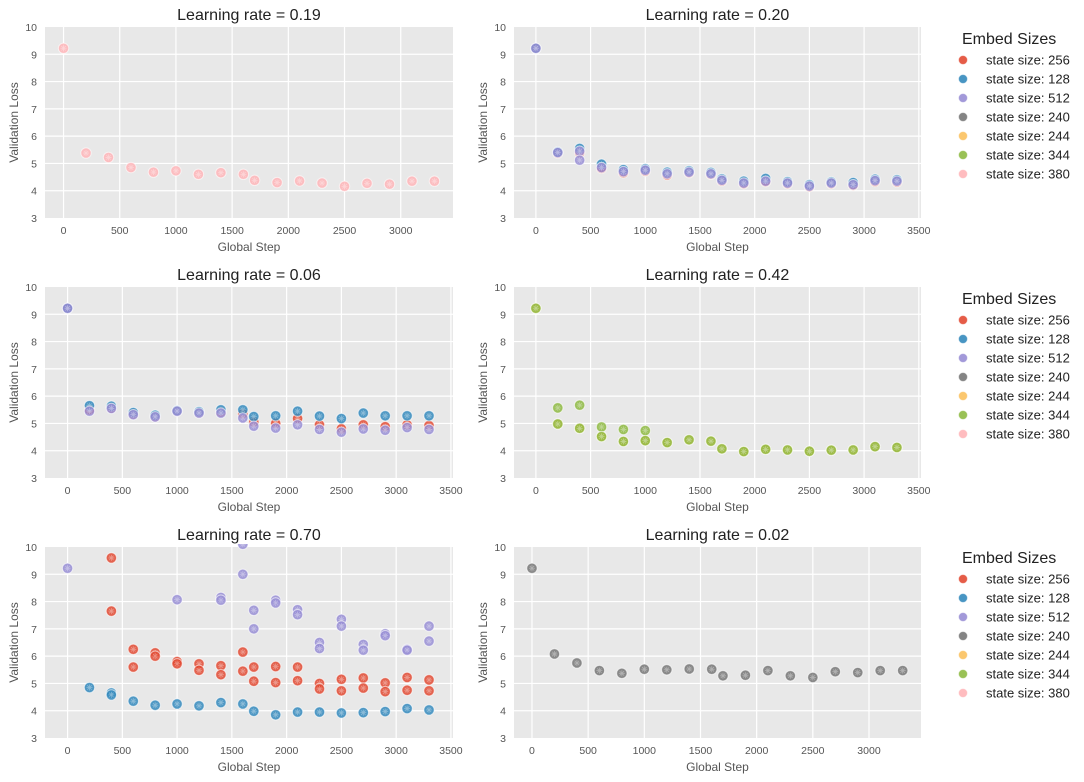 The height and width of the screenshot is (782, 1084). What do you see at coordinates (34, 479) in the screenshot?
I see `y-tick-label: 3` at bounding box center [34, 479].